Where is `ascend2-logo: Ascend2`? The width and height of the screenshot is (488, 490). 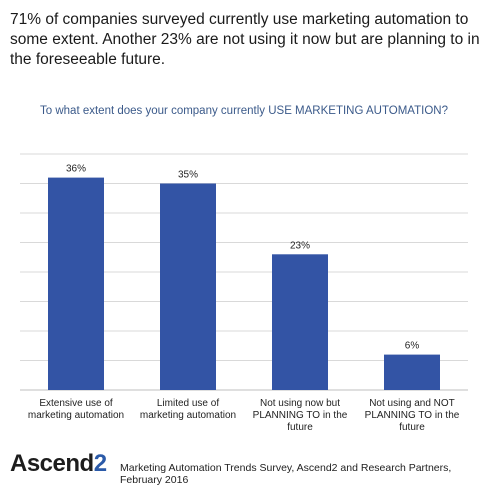 ascend2-logo: Ascend2 is located at coordinates (58, 464).